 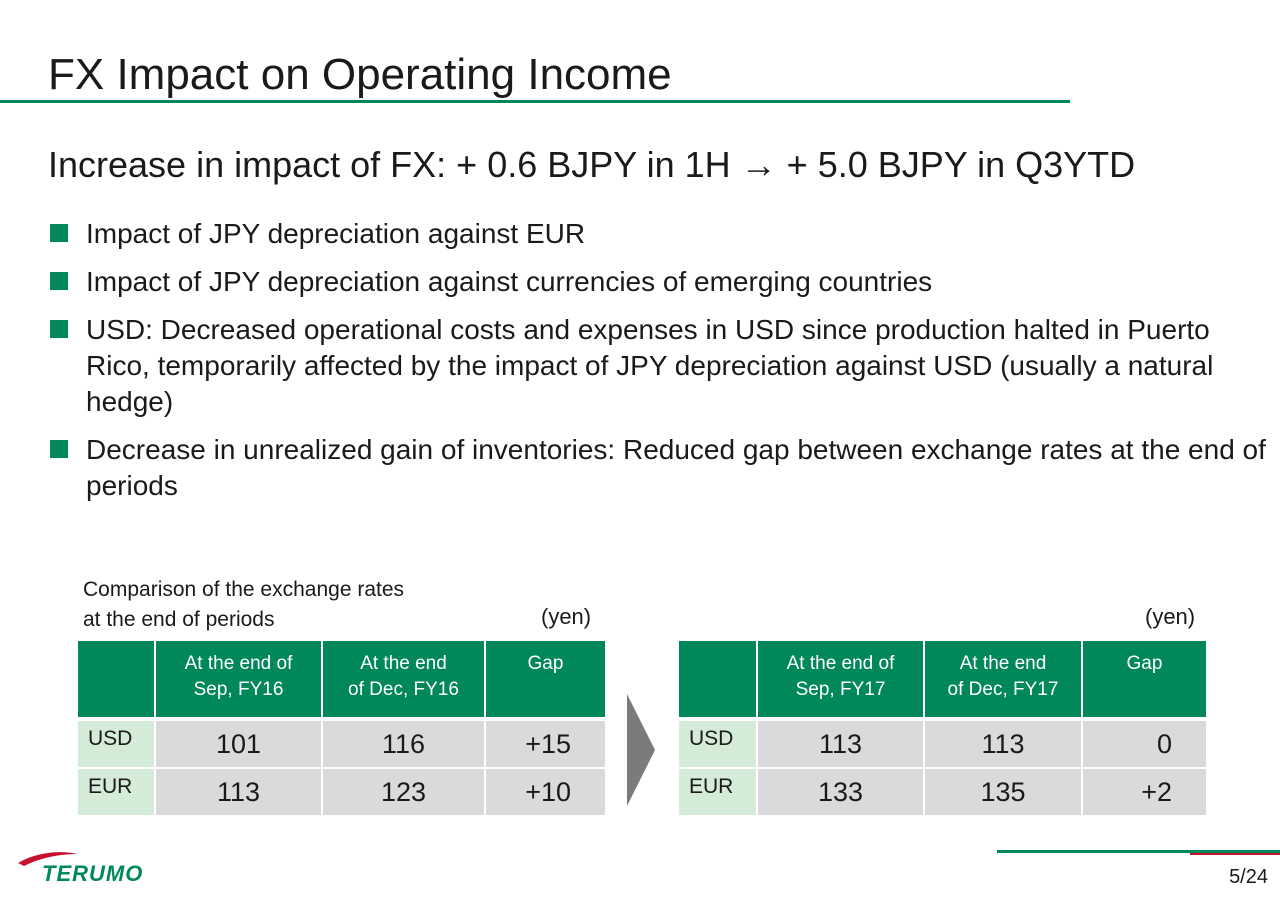 I want to click on header-cell: At the end of Dec, FY16, so click(x=404, y=681).